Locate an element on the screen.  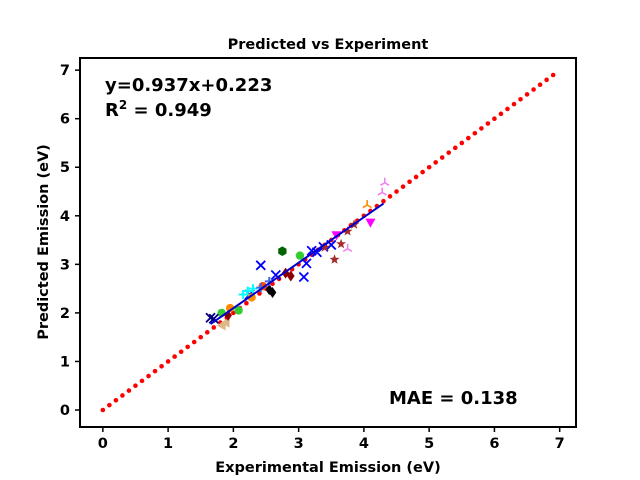
fit-equation-annotation: y=0.937x+0.223 is located at coordinates (188, 85).